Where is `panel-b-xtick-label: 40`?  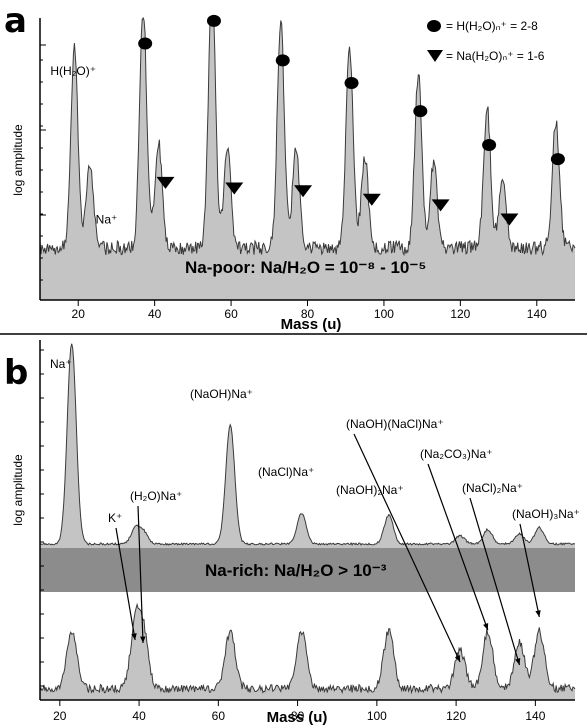
panel-b-xtick-label: 40 is located at coordinates (139, 716).